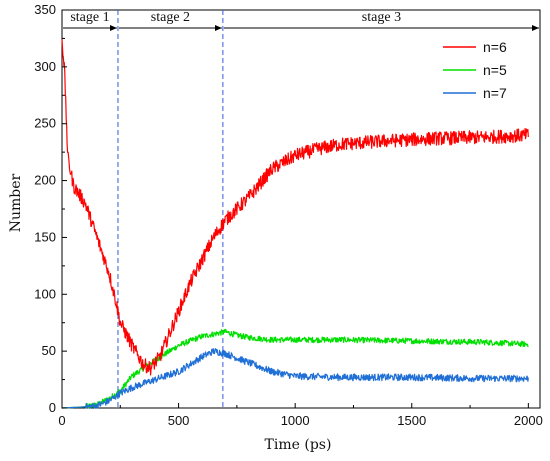 This screenshot has width=550, height=461. What do you see at coordinates (45, 236) in the screenshot?
I see `y-tick-label: 150` at bounding box center [45, 236].